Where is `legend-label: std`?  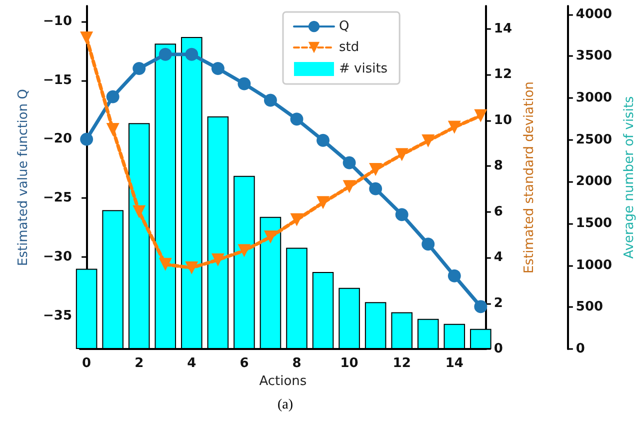 legend-label: std is located at coordinates (349, 47).